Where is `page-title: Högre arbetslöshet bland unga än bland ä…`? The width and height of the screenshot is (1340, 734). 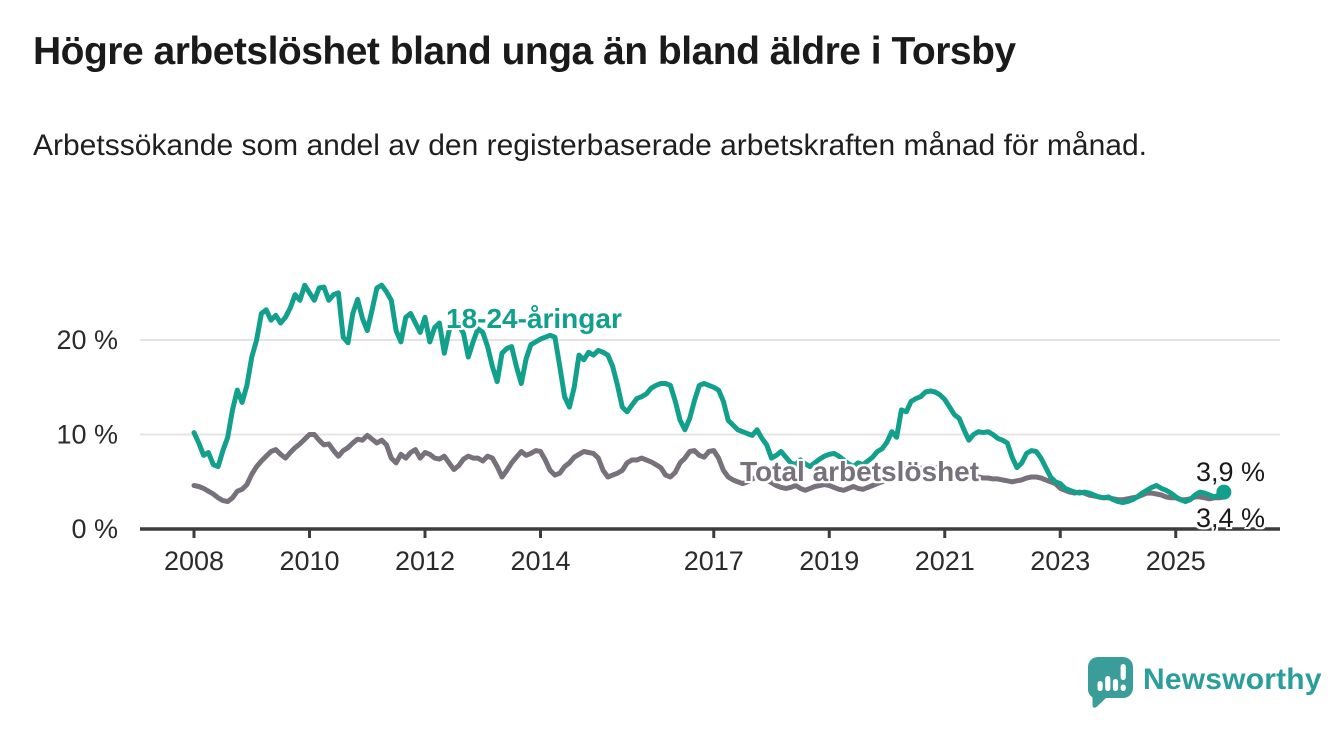
page-title: Högre arbetslöshet bland unga än bland ä… is located at coordinates (524, 51).